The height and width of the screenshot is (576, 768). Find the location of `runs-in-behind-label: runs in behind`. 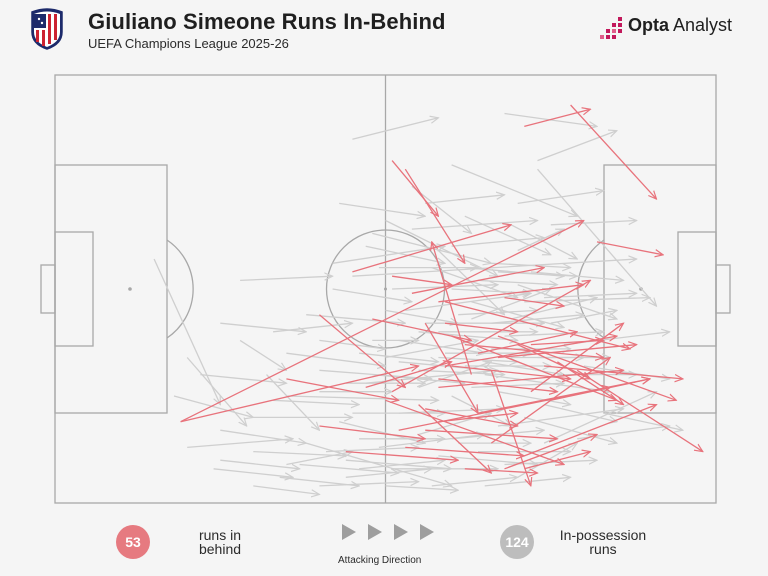

runs-in-behind-label: runs in behind is located at coordinates (220, 542).